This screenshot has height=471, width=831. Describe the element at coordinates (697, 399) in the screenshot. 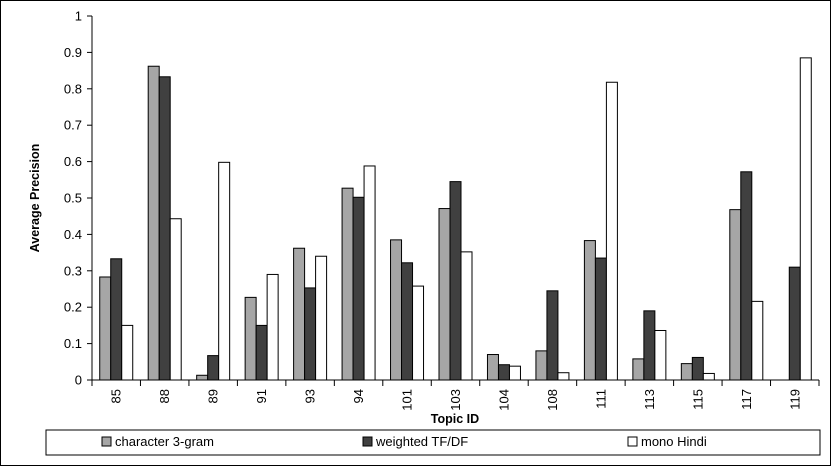

I see `x-tick-label: 115` at that location.